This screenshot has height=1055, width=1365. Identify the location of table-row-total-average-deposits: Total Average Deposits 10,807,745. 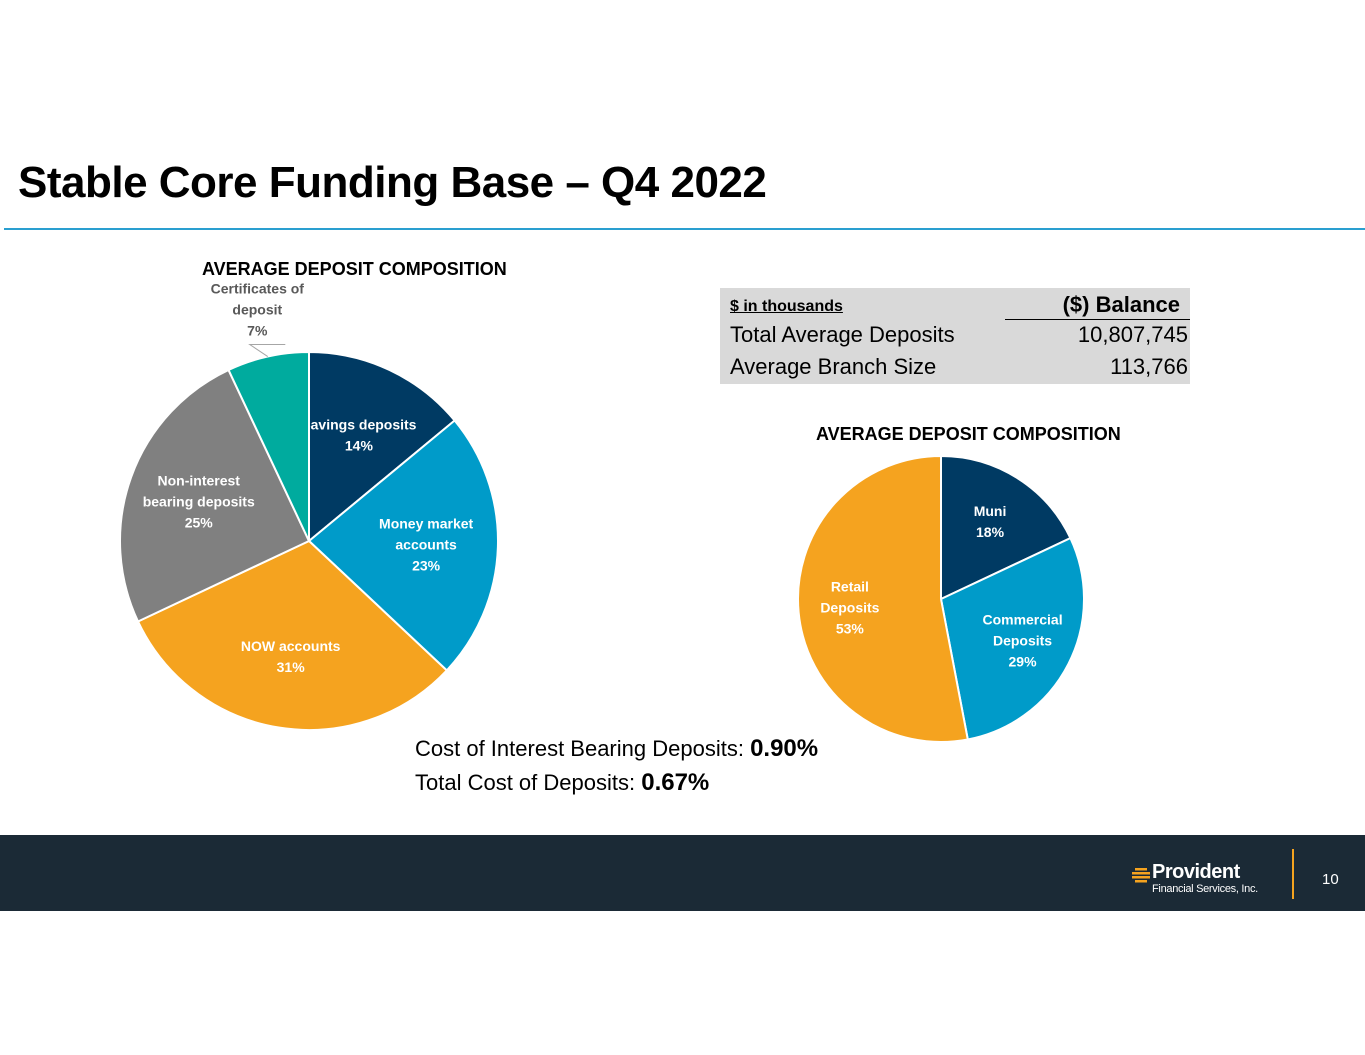
(959, 337).